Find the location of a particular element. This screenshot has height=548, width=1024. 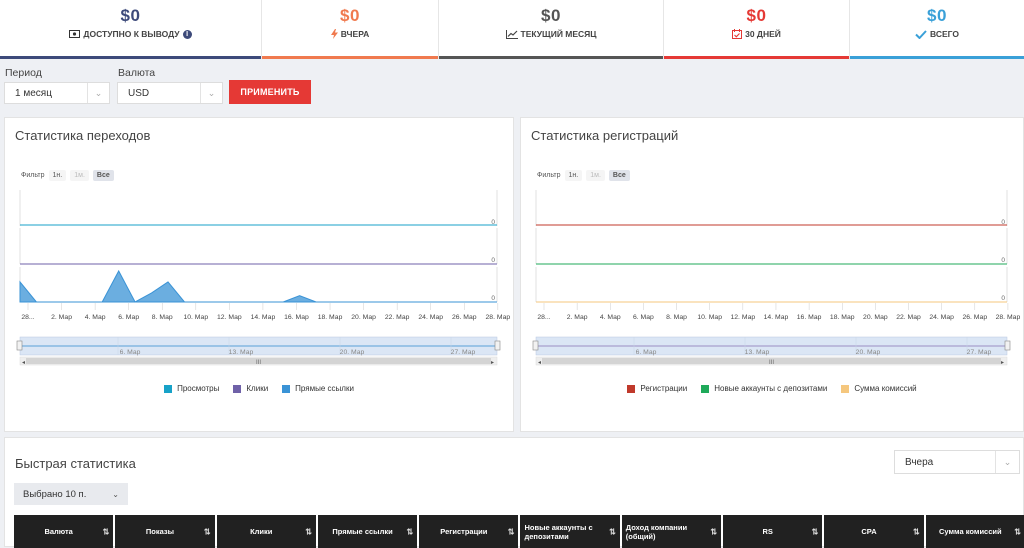

x-tick-label: 16. Мар is located at coordinates (809, 317).